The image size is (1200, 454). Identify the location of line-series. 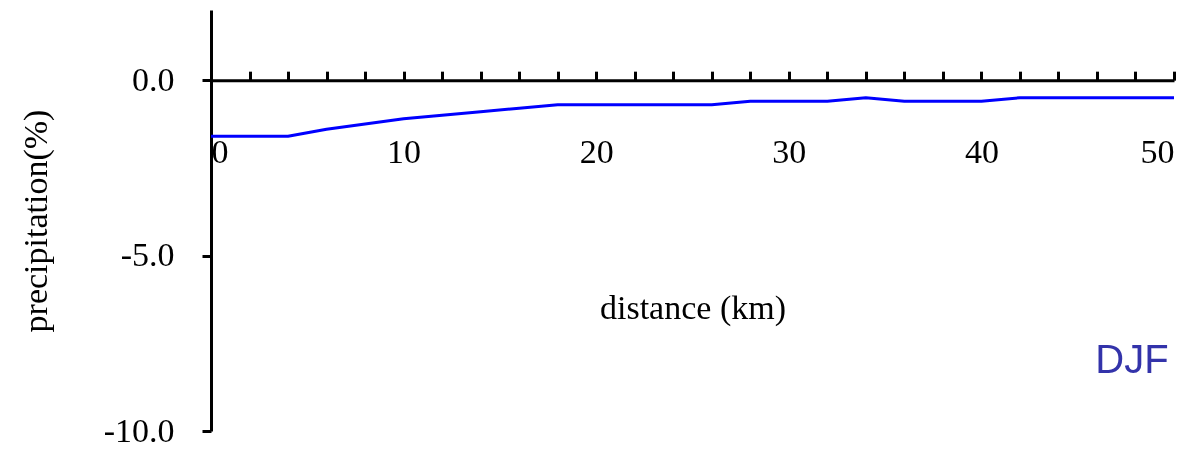
(692, 117).